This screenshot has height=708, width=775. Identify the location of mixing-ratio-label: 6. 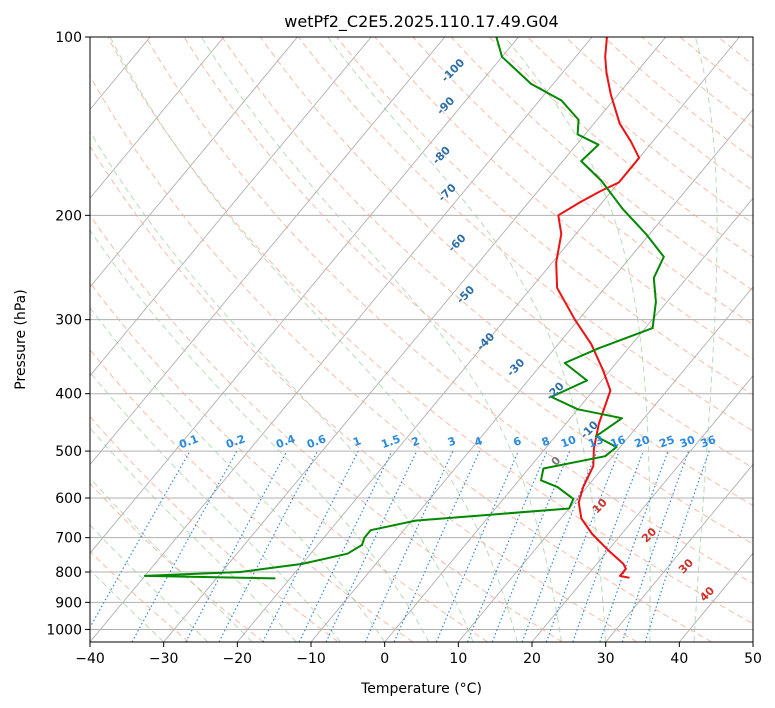
(517, 441).